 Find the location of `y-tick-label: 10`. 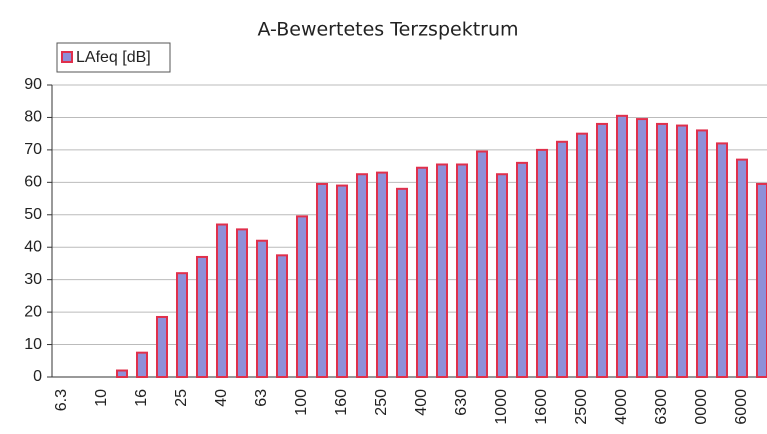

y-tick-label: 10 is located at coordinates (33, 344).